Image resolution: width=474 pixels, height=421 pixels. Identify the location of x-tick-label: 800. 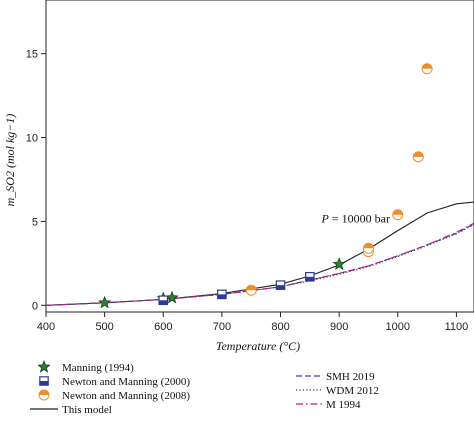
(280, 327).